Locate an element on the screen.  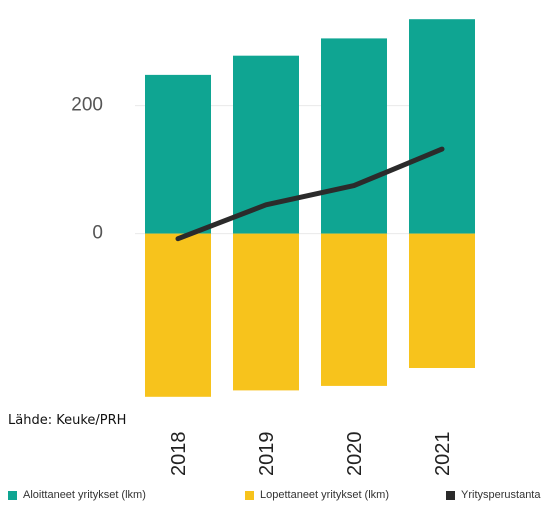
y-axis: 0 200 is located at coordinates (87, 169).